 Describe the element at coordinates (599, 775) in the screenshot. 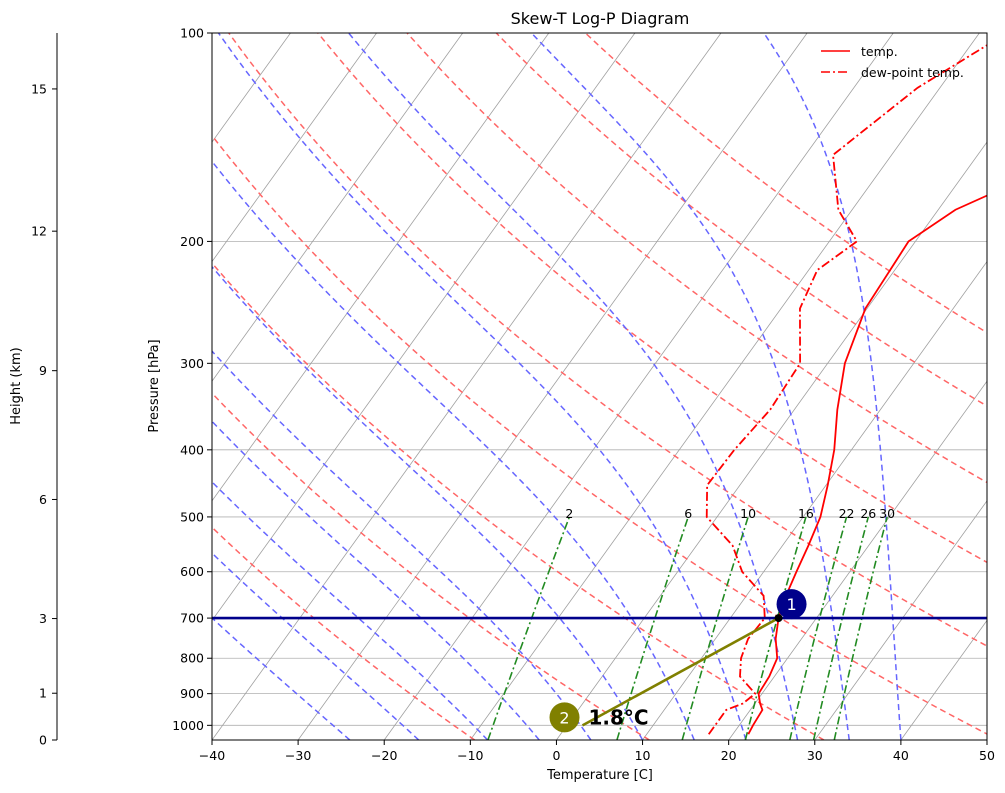

I see `x-axis-label: Temperature [C]` at that location.